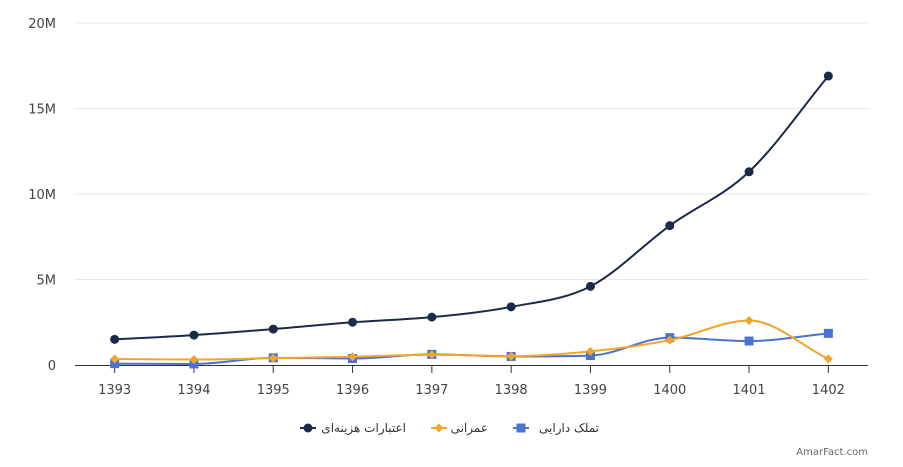  What do you see at coordinates (47, 281) in the screenshot?
I see `y-tick-label: 5M` at bounding box center [47, 281].